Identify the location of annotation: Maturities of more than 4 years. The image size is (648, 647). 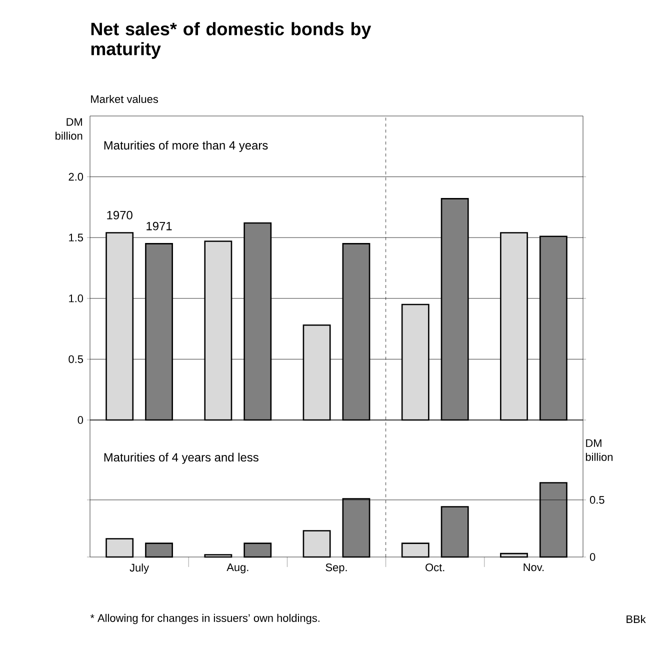
(186, 146).